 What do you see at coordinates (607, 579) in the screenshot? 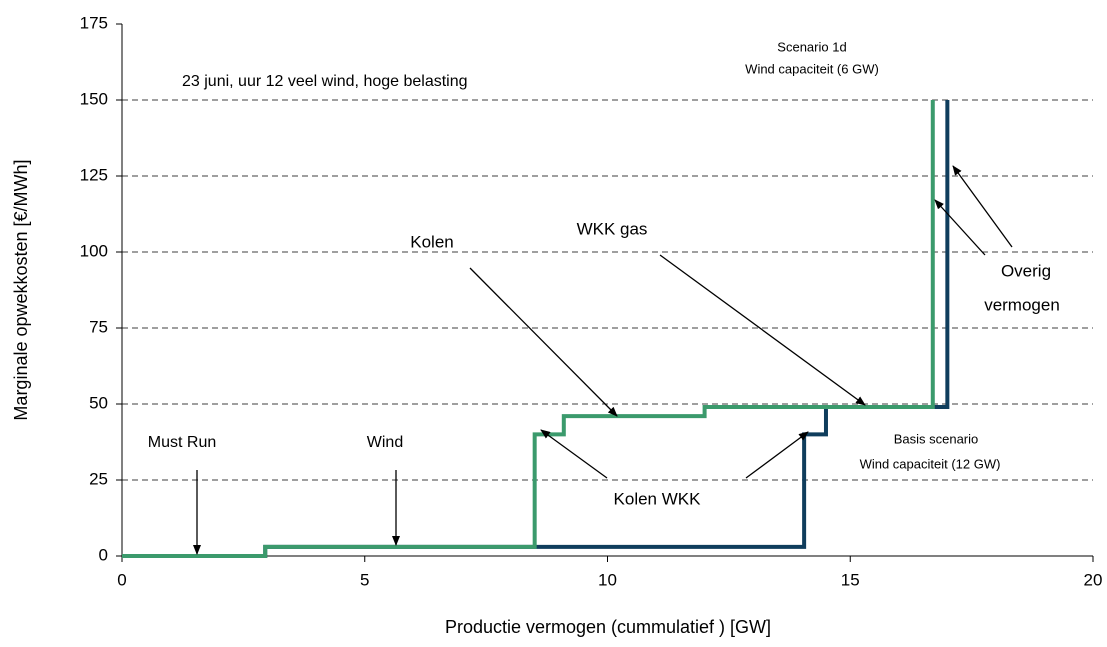
I see `x-tick-label: 10` at bounding box center [607, 579].